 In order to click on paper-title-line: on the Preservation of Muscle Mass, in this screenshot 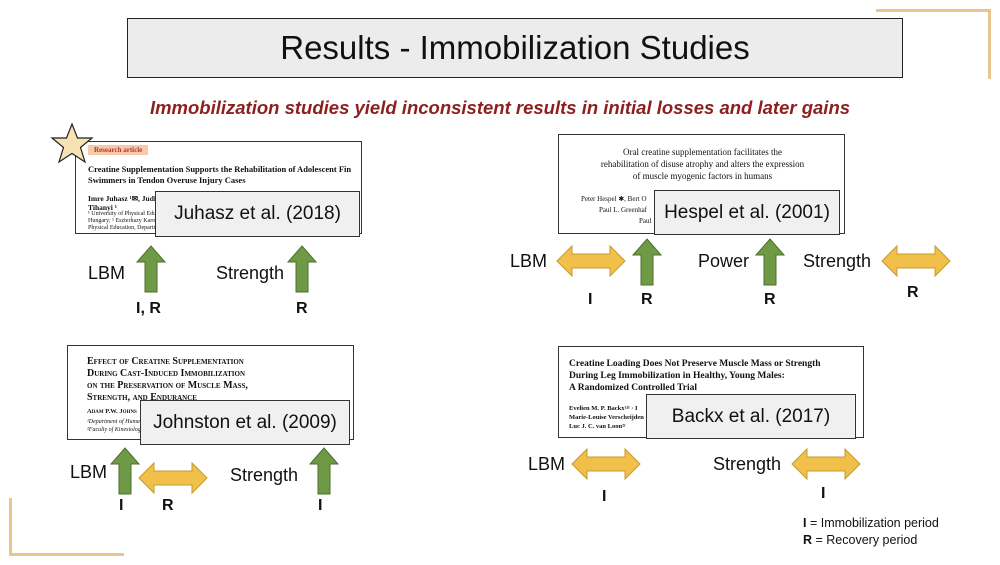, I will do `click(167, 385)`.